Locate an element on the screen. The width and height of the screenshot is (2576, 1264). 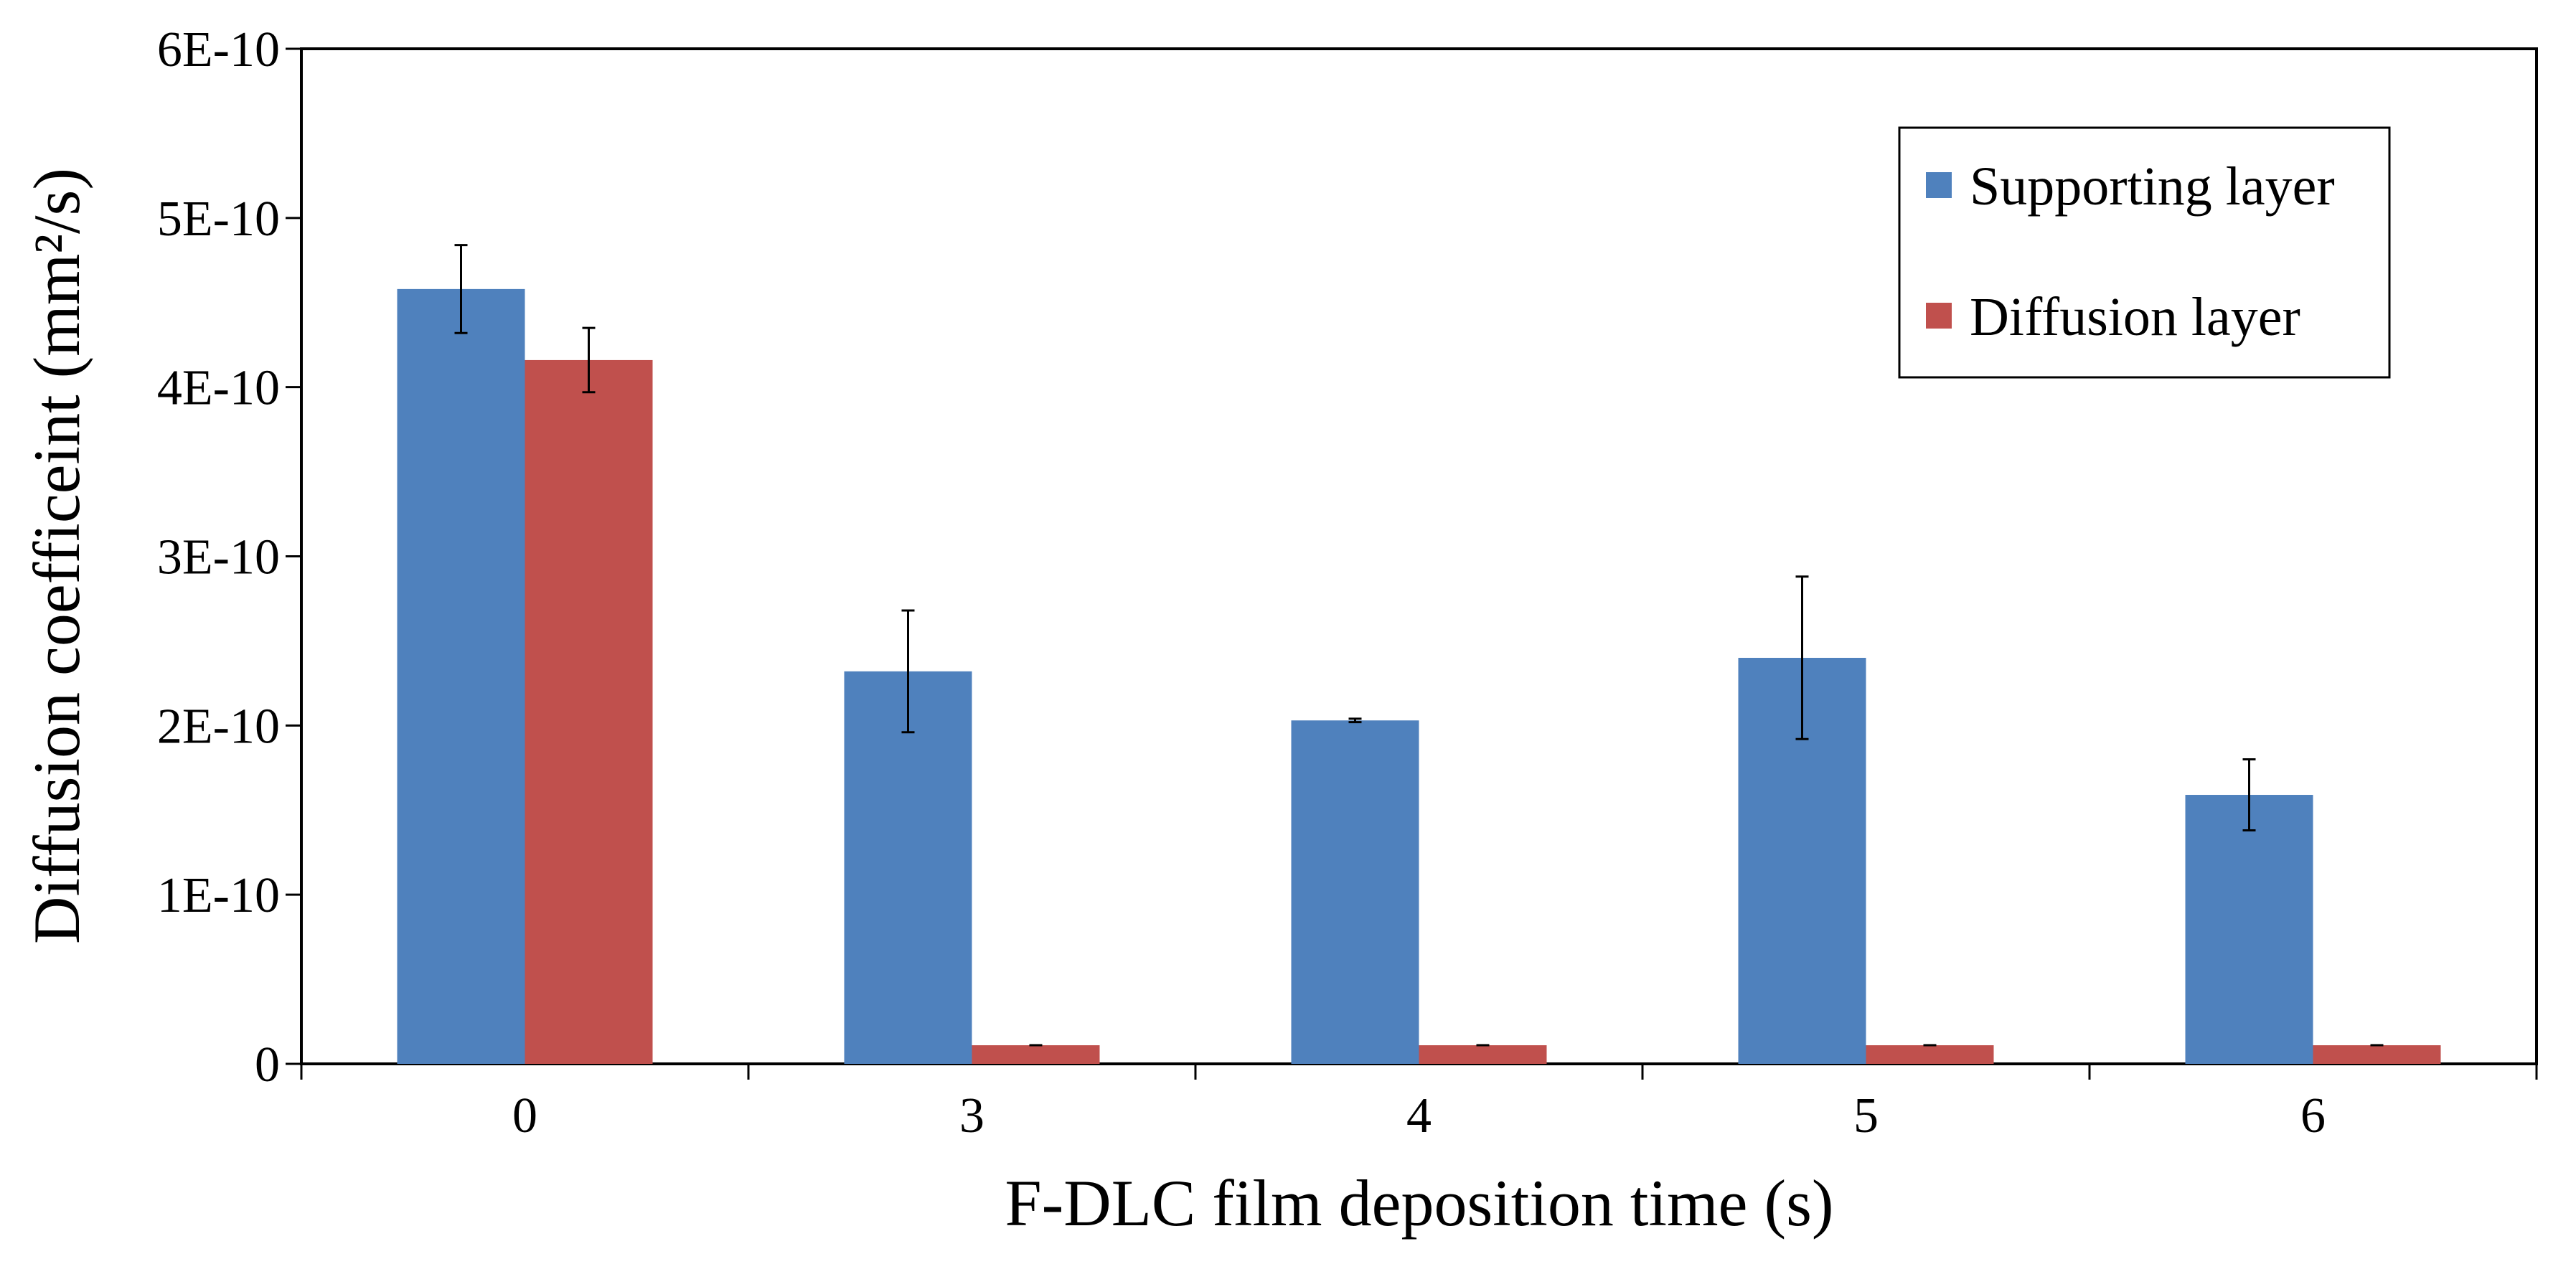
x-tick-label: 3 is located at coordinates (971, 1115).